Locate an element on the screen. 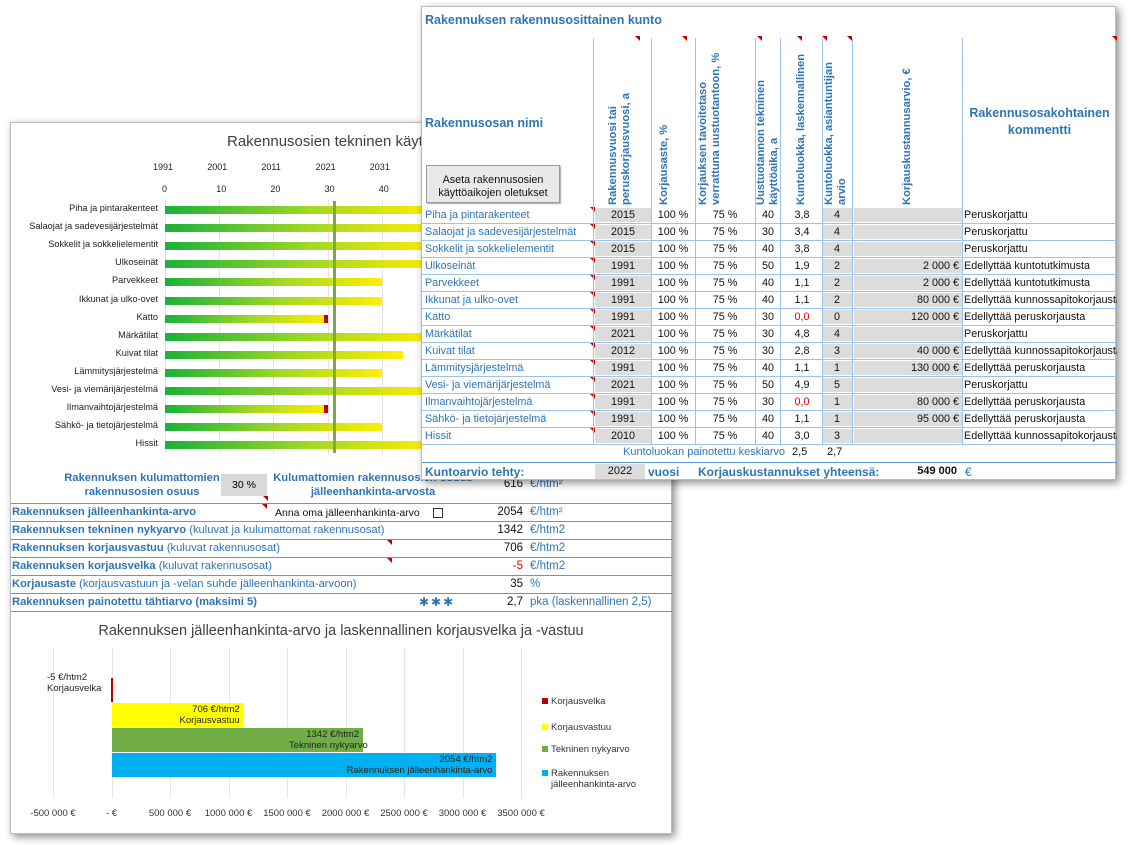  cell-cost: 40 000 € is located at coordinates (908, 351).